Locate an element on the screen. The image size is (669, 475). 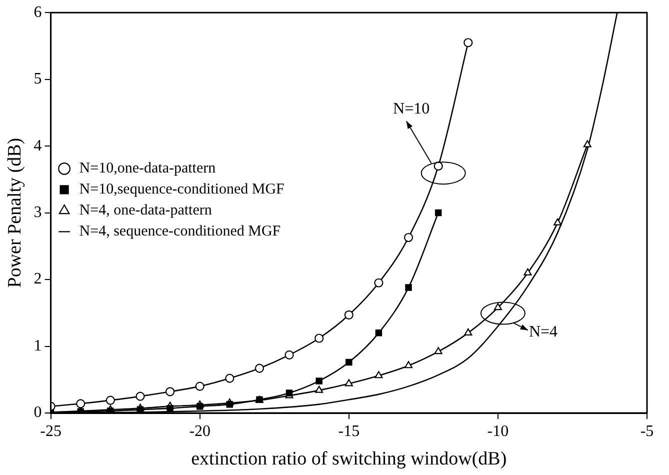
y-tick-label: 2 is located at coordinates (38, 279).